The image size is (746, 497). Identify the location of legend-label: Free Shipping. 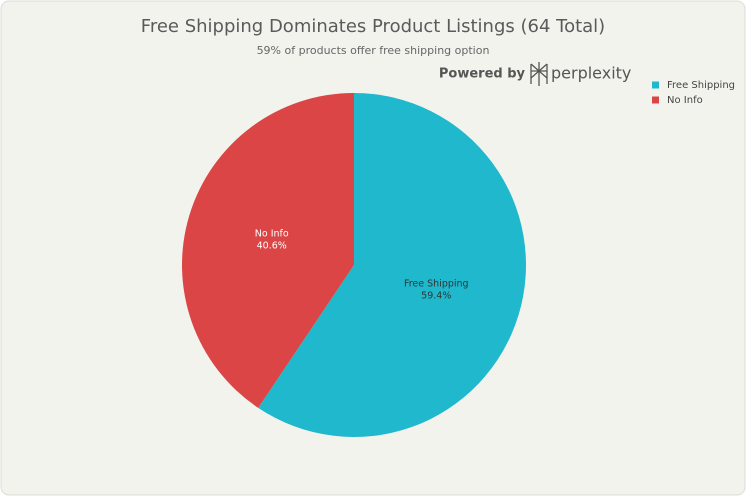
(701, 85).